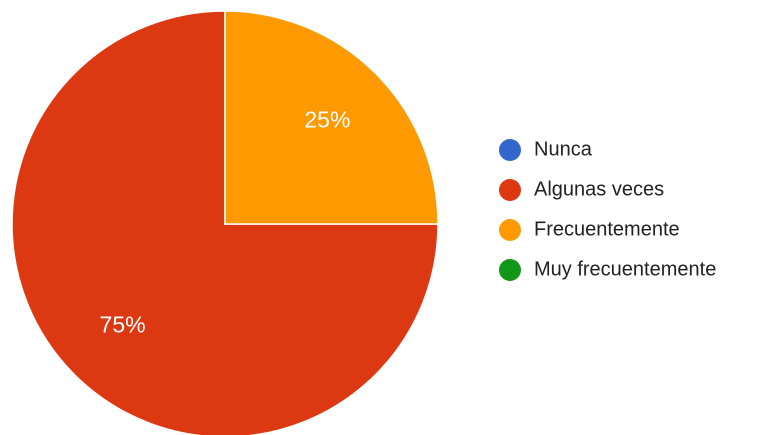  Describe the element at coordinates (607, 229) in the screenshot. I see `legend-label: Frecuentemente` at that location.